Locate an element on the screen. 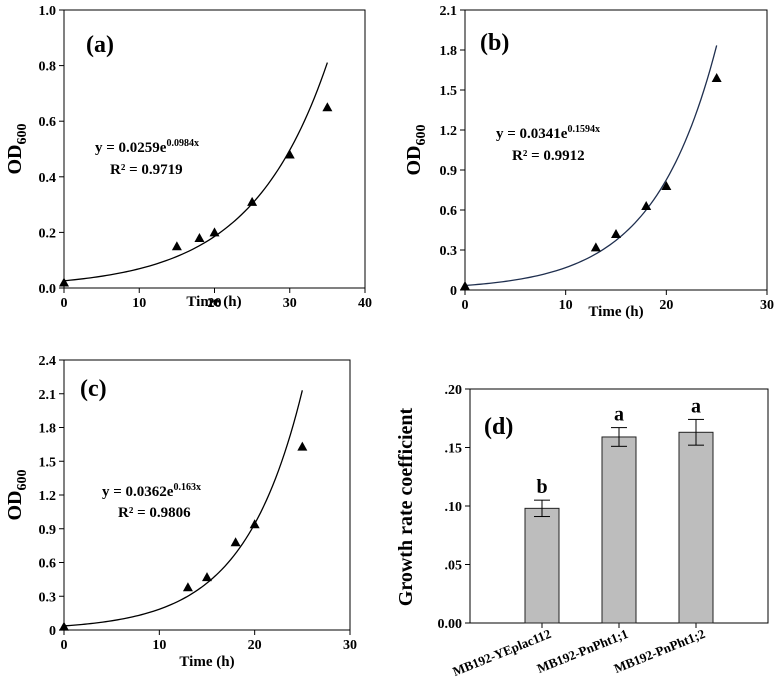  panel-label: (a) is located at coordinates (100, 45).